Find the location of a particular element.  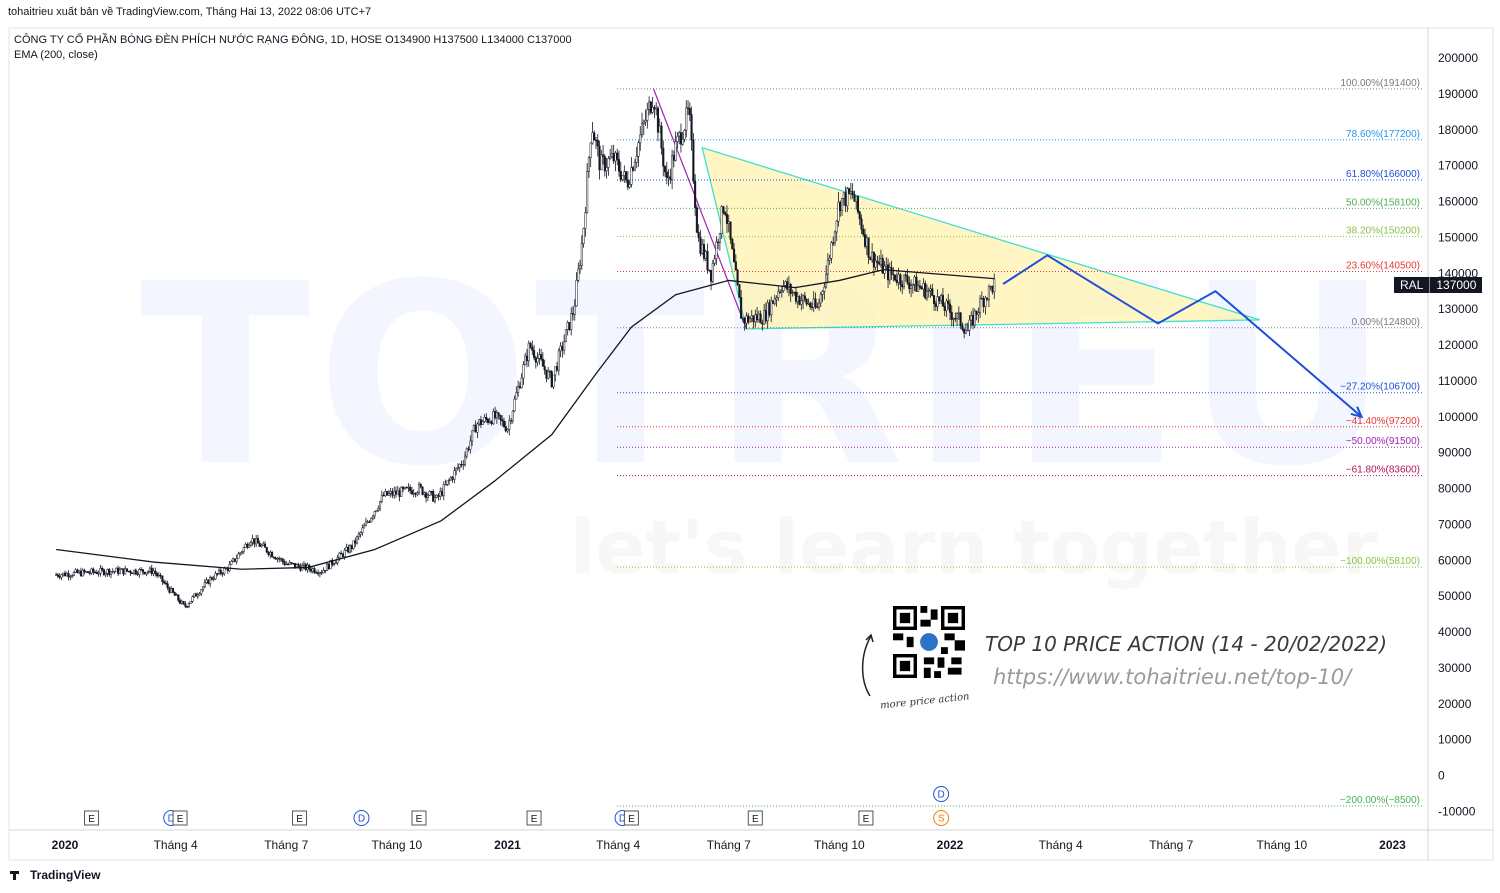

watermark-tagline: let's learn together is located at coordinates (974, 548).